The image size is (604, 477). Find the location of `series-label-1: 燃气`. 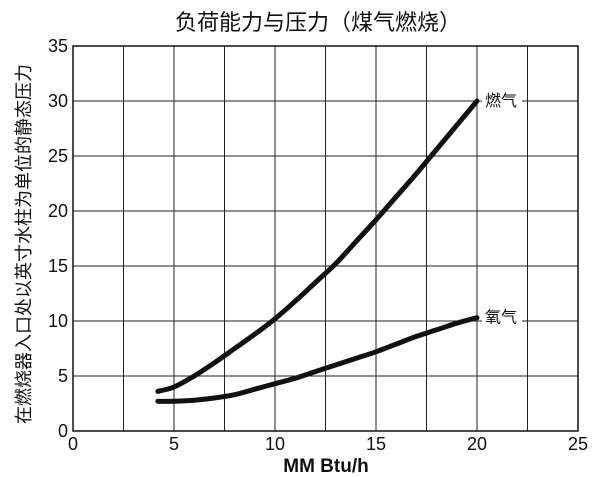

series-label-1: 燃气 is located at coordinates (501, 100).